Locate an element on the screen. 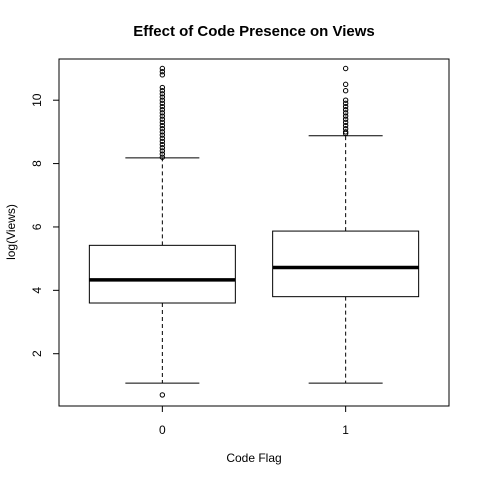 The width and height of the screenshot is (480, 480). x-tick-label: 1 is located at coordinates (345, 430).